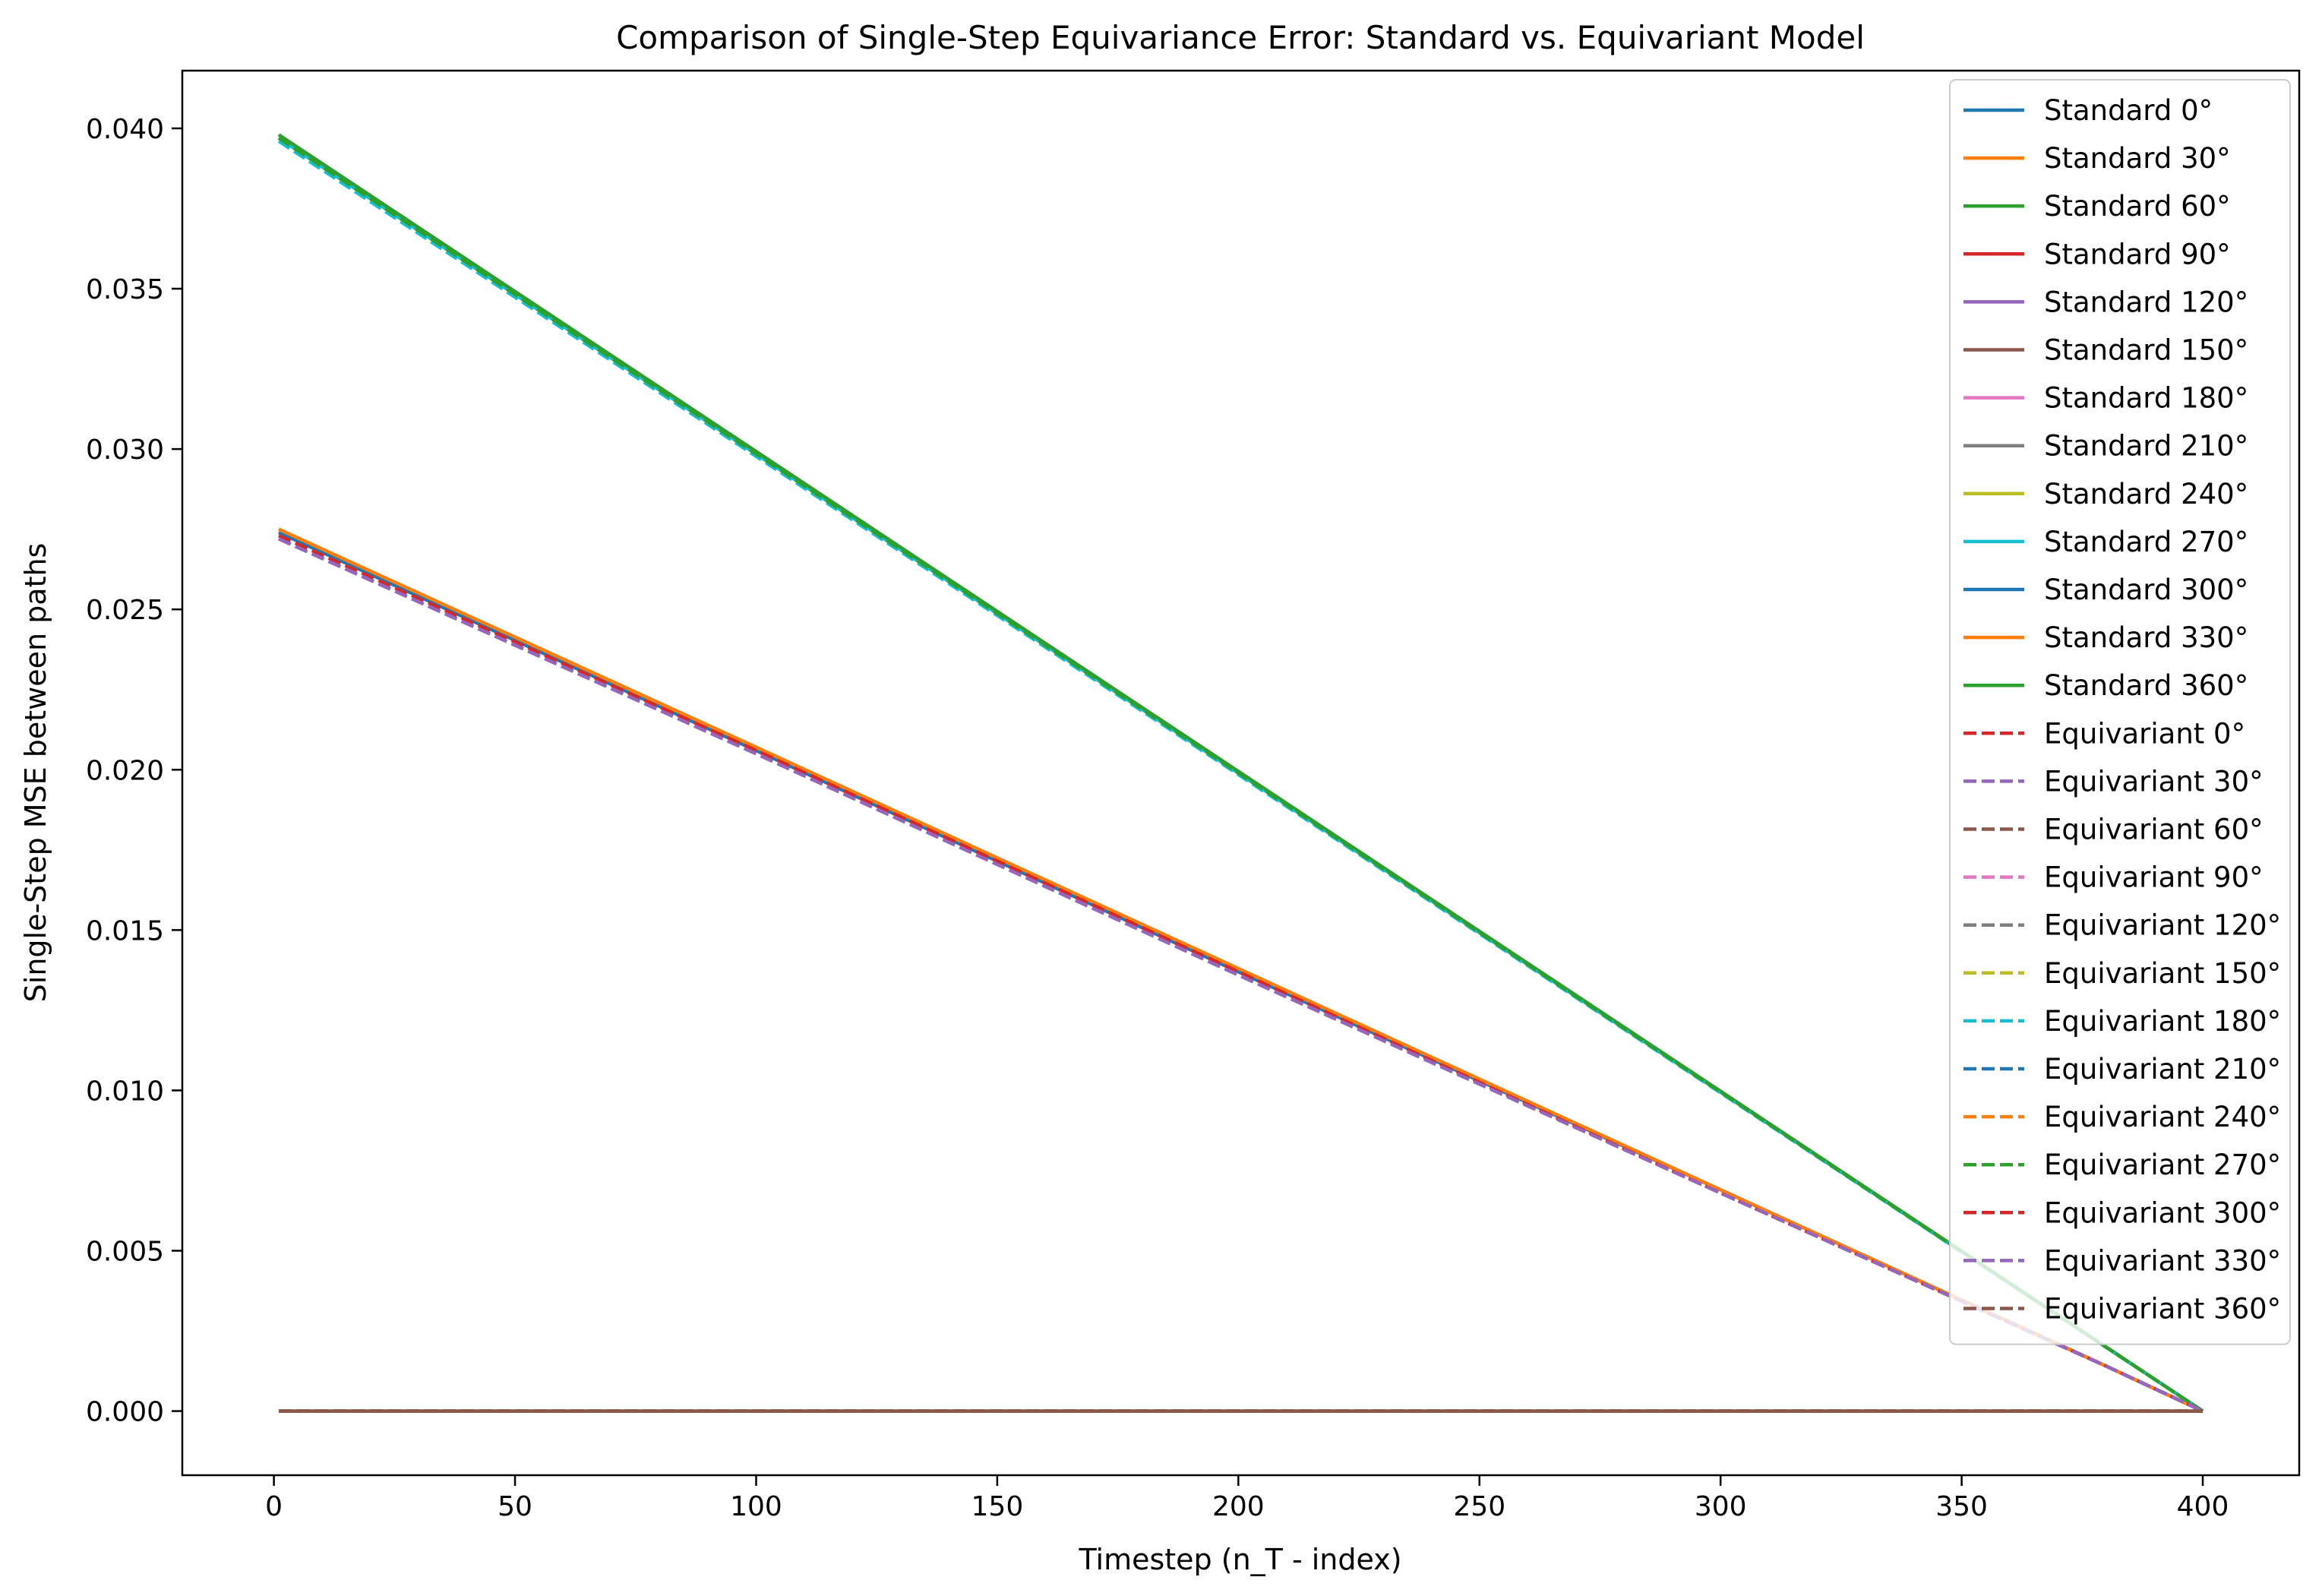 This screenshot has height=1596, width=2322. Describe the element at coordinates (2162, 1212) in the screenshot. I see `legend-label: Equivariant 300°` at that location.